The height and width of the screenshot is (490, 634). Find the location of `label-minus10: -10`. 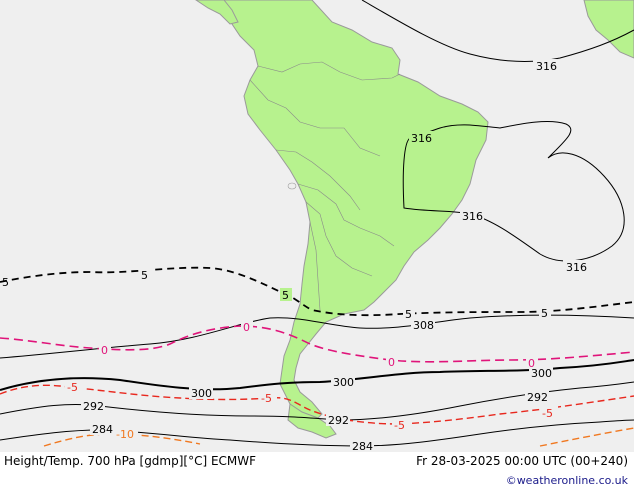

label-minus10: -10 is located at coordinates (125, 434).